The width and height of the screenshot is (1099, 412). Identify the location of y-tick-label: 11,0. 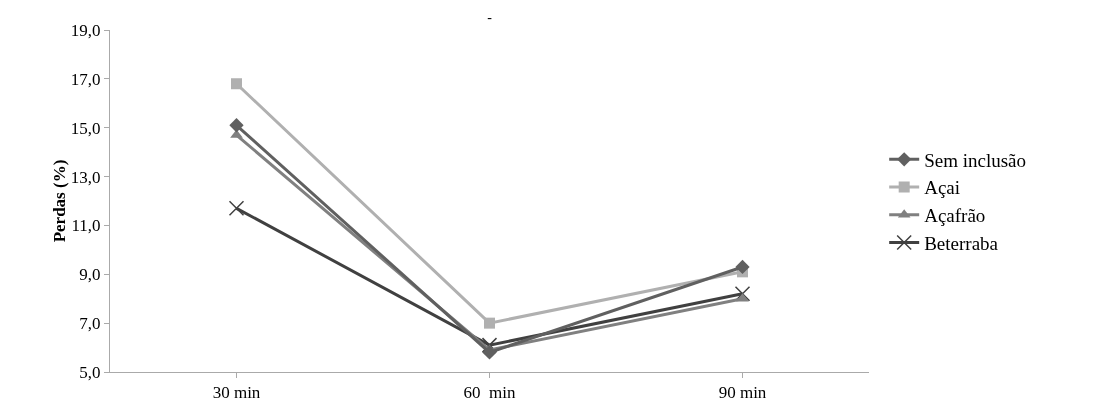
(86, 226).